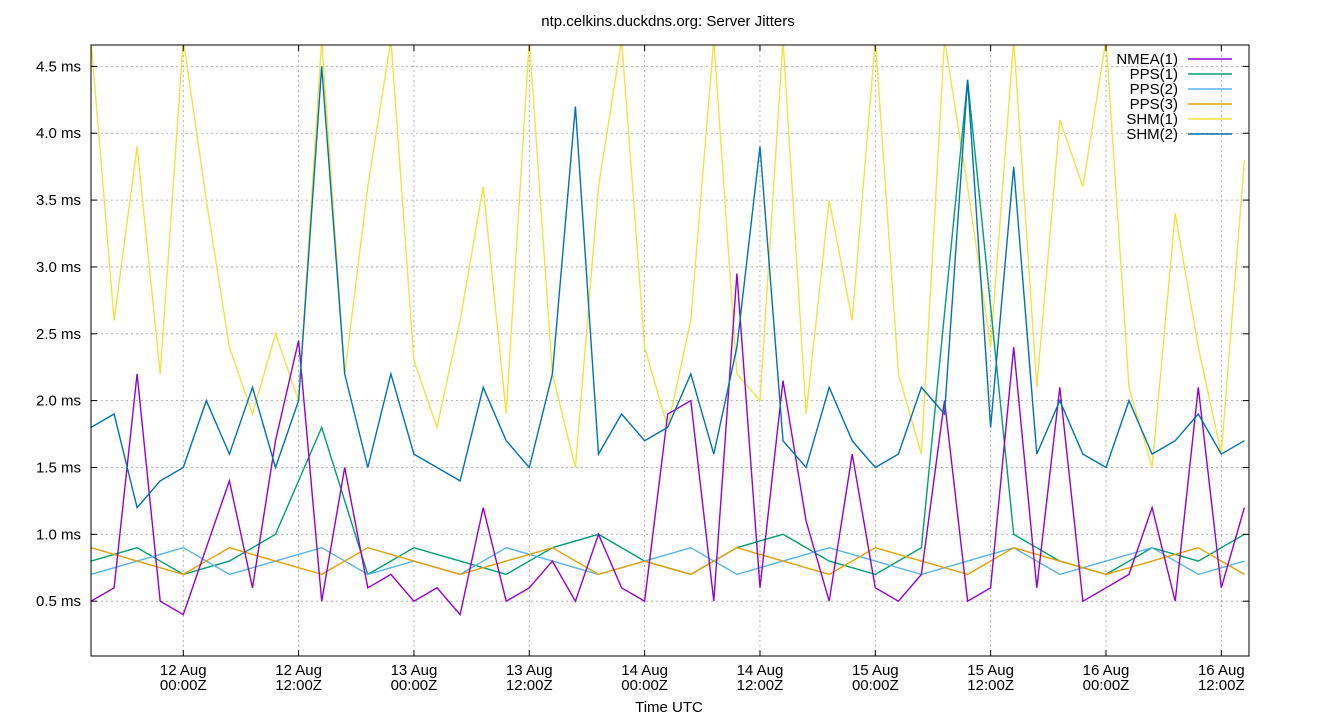  What do you see at coordinates (1147, 59) in the screenshot?
I see `legend-label: NMEA(1)` at bounding box center [1147, 59].